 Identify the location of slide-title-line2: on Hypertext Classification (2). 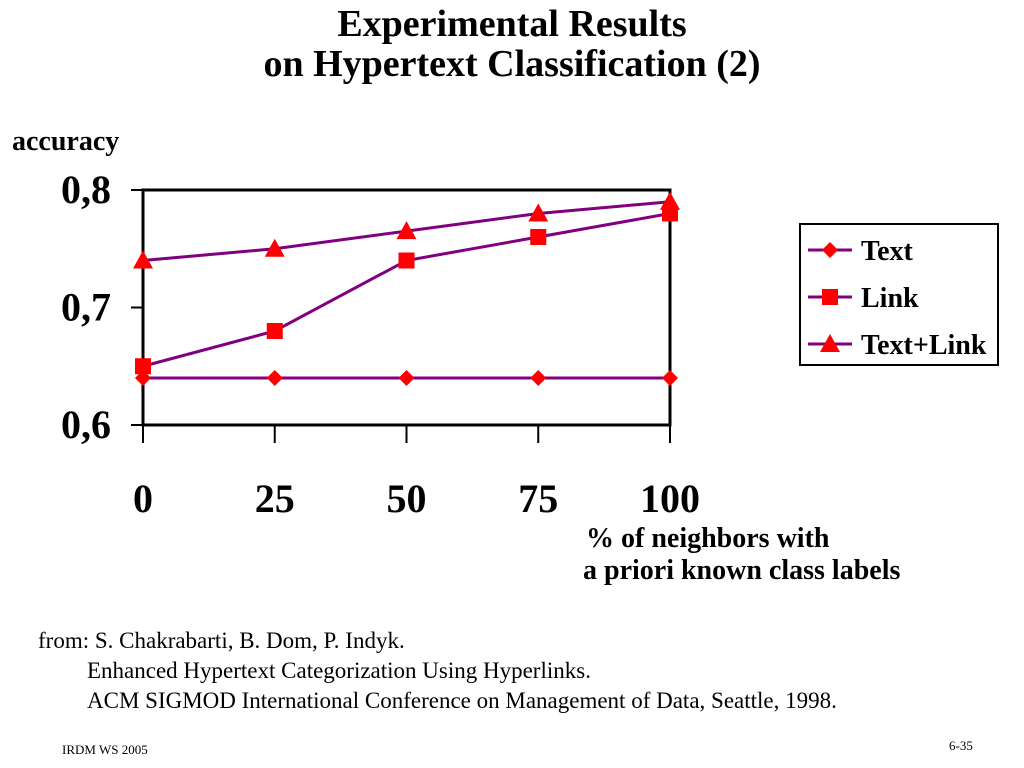
(512, 64).